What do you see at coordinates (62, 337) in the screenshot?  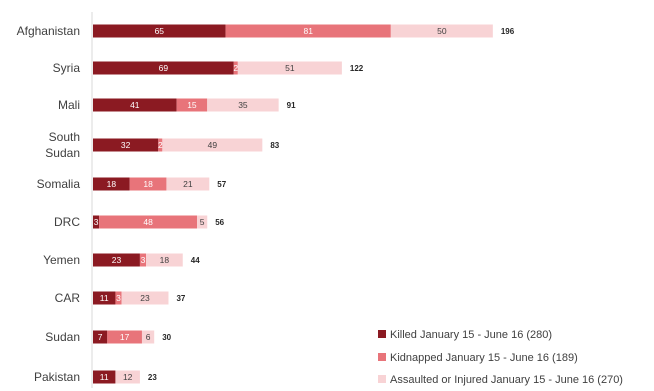 I see `category-label-sudan: Sudan` at bounding box center [62, 337].